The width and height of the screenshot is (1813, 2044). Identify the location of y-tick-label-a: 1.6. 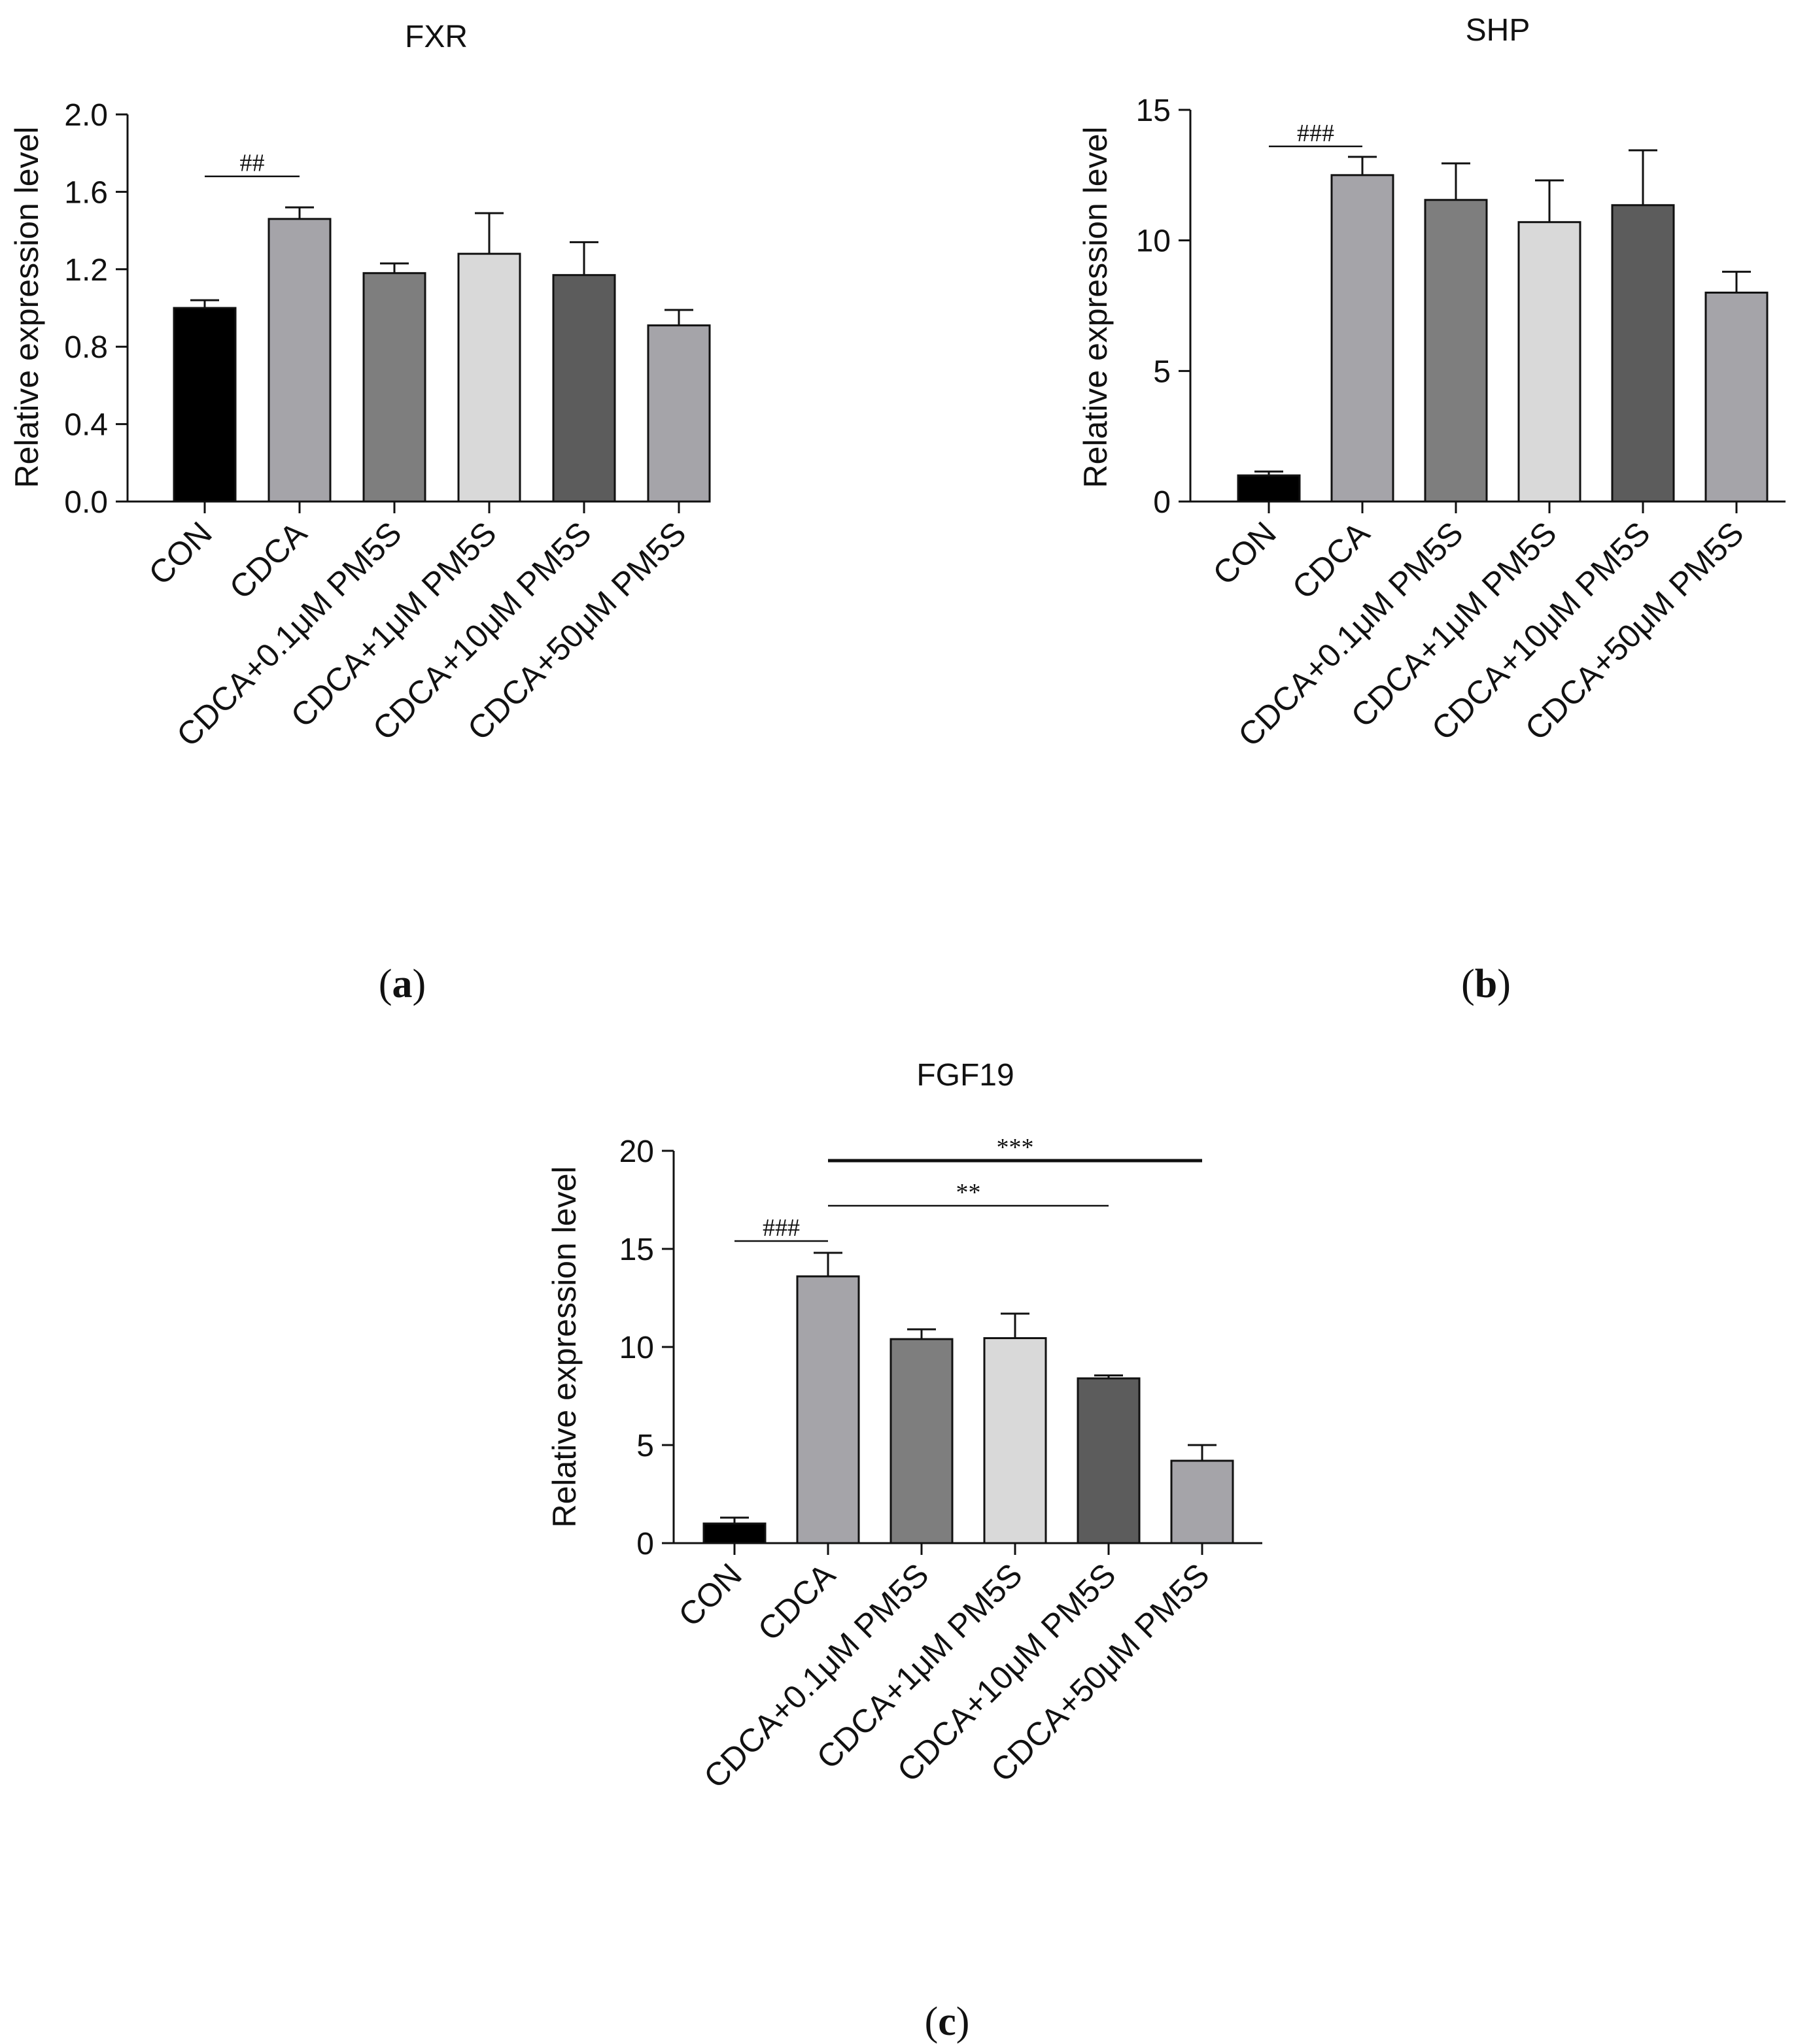
(86, 193).